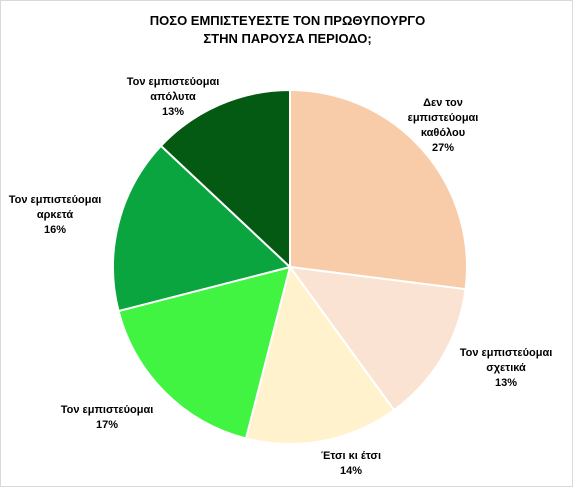  Describe the element at coordinates (107, 418) in the screenshot. I see `slice-label-3: Τον εμπιστεύομαι 17%` at that location.